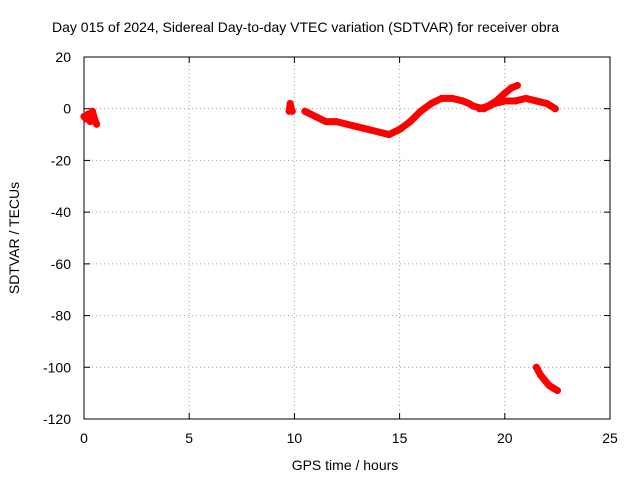 The height and width of the screenshot is (485, 640). I want to click on x-tick-label: 0, so click(84, 438).